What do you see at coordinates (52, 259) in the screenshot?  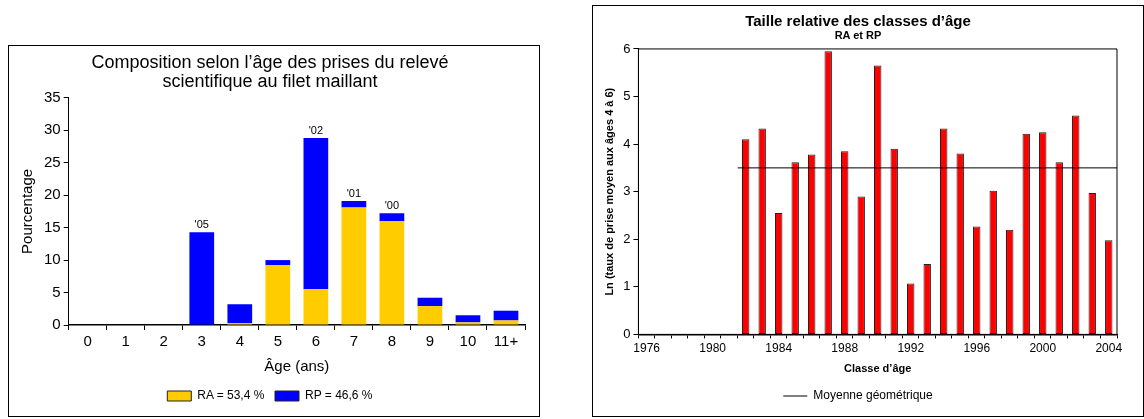 I see `y-tick-label: 10` at bounding box center [52, 259].